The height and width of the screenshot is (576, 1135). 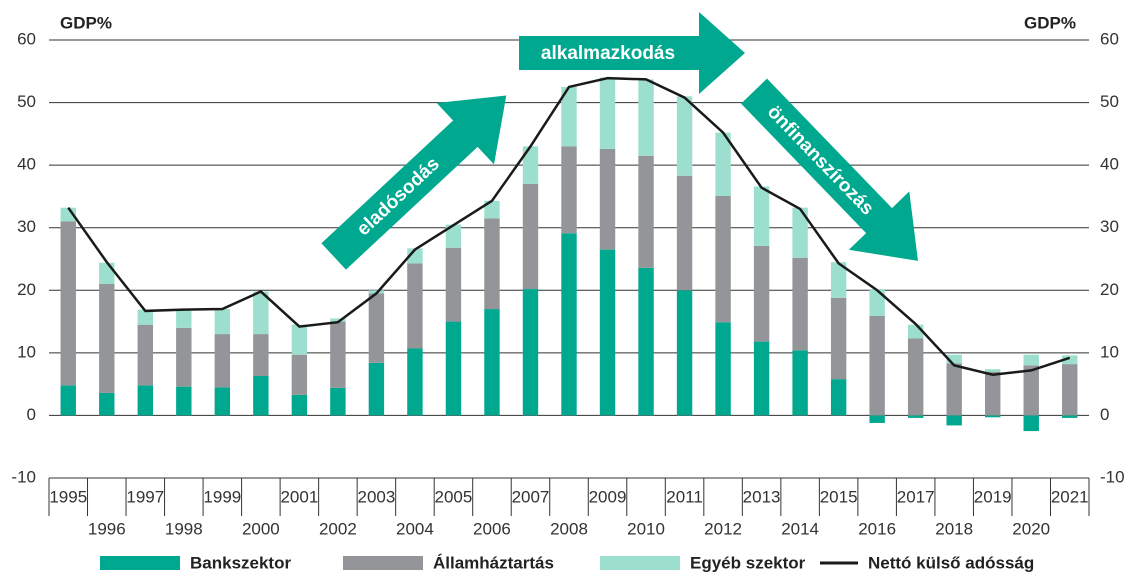 What do you see at coordinates (68, 496) in the screenshot?
I see `x-tick-label: 1995` at bounding box center [68, 496].